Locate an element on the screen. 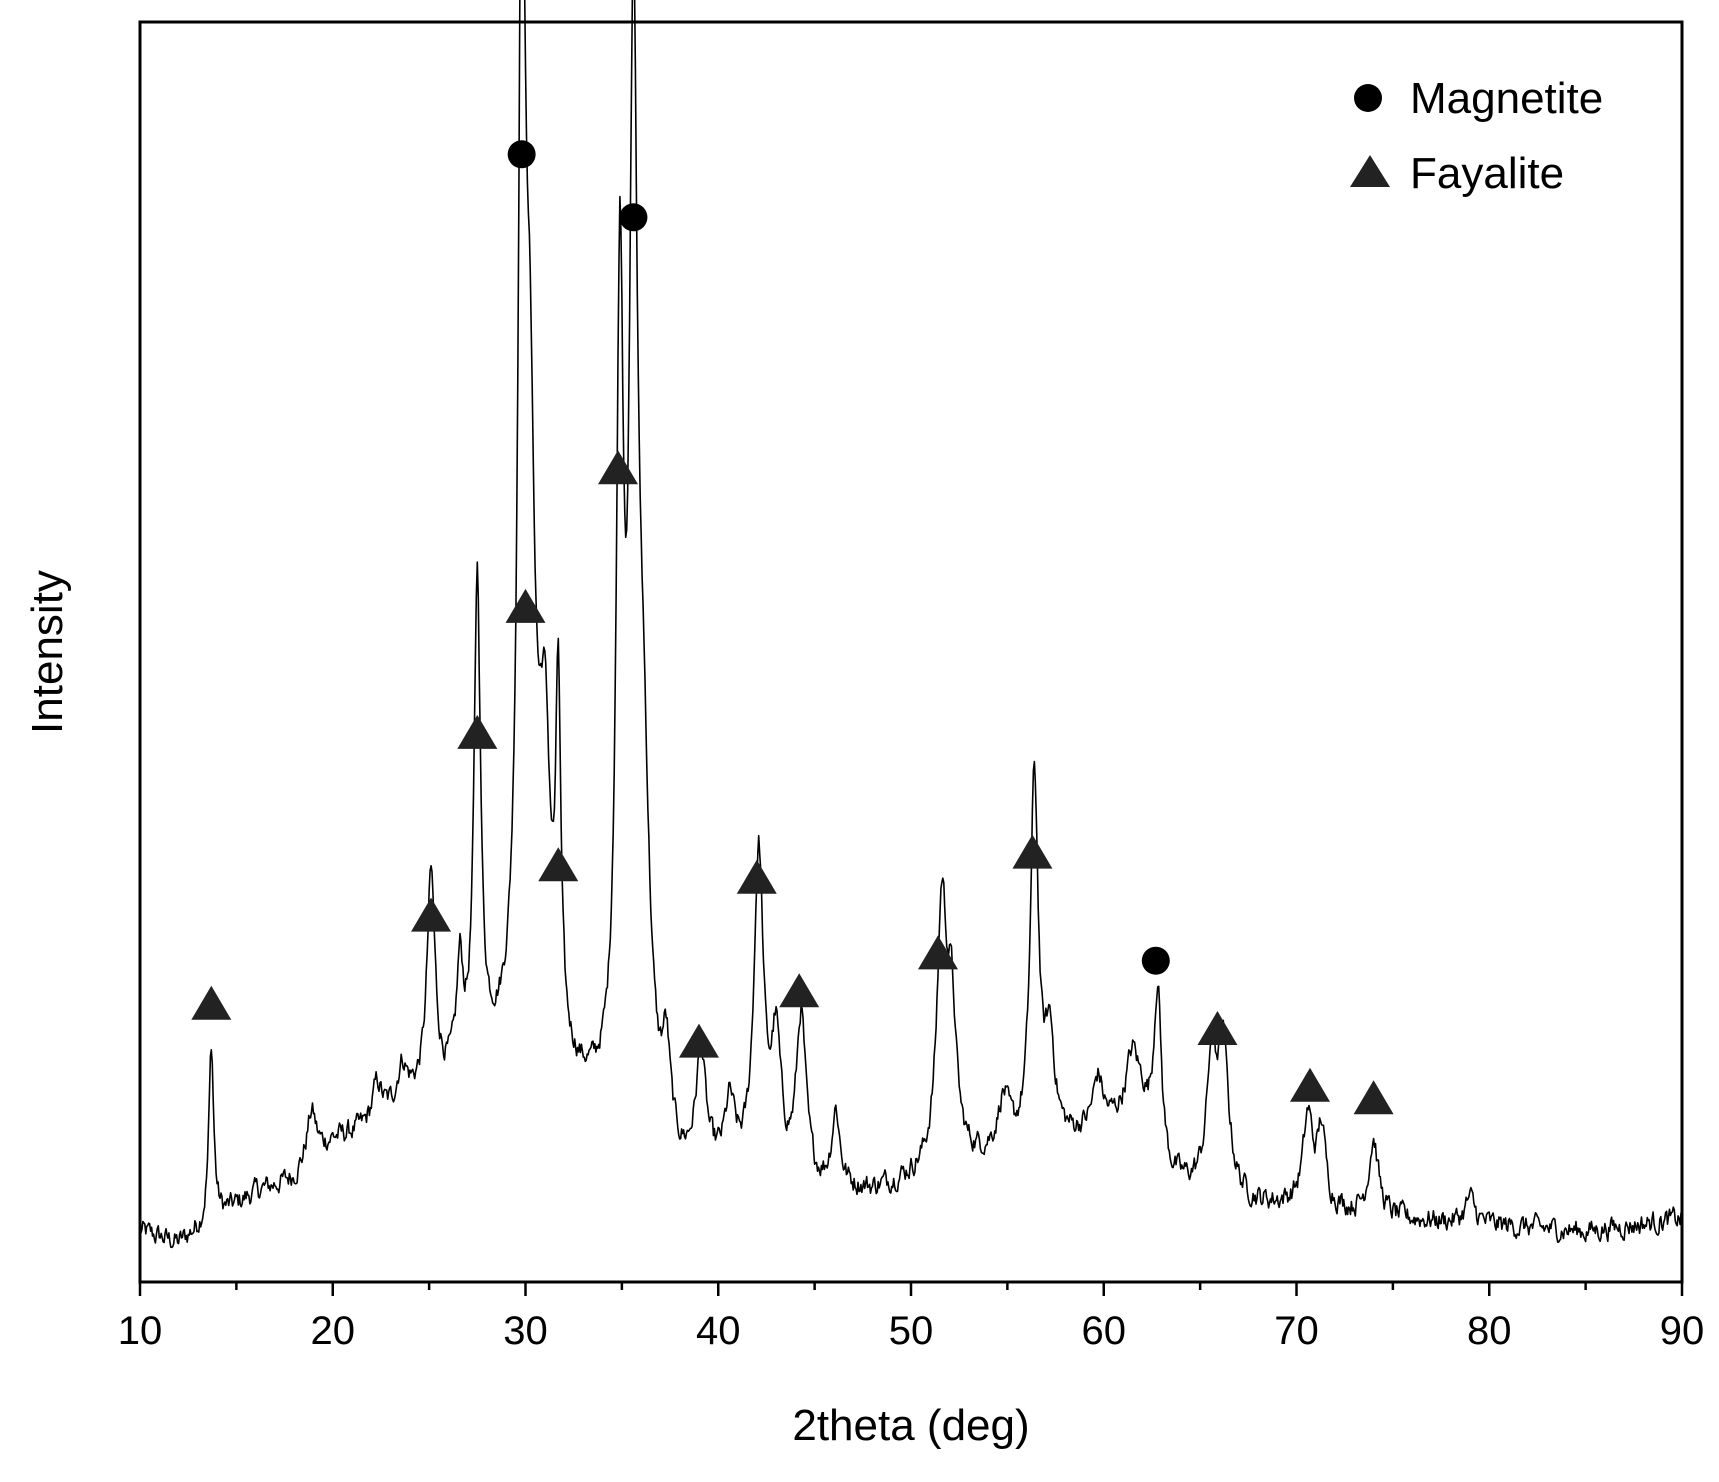 This screenshot has height=1482, width=1719. legend-magnetite-label: Magnetite is located at coordinates (1506, 98).